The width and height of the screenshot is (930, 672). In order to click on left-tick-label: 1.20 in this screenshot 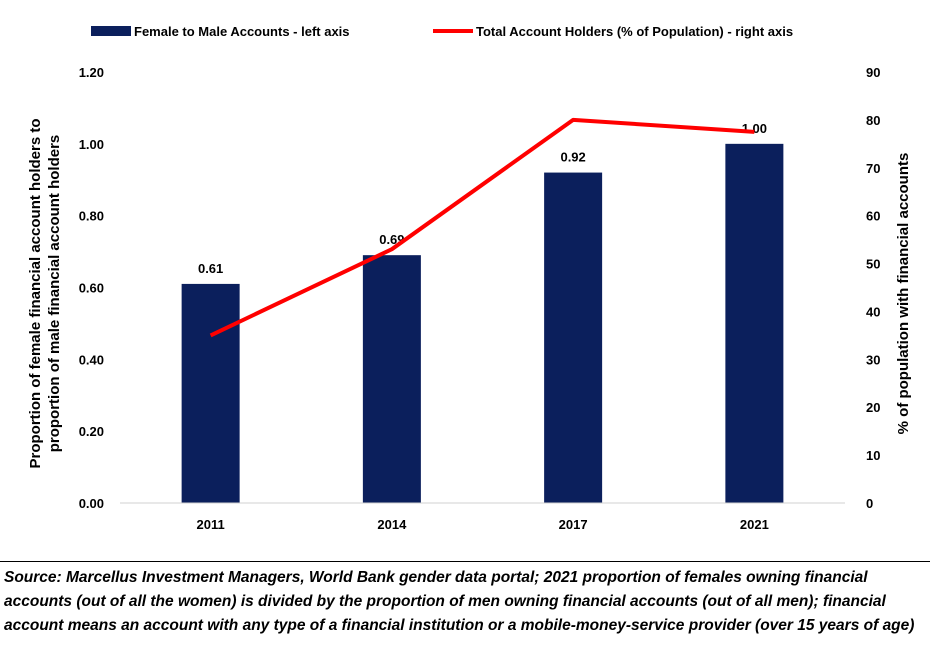, I will do `click(91, 72)`.